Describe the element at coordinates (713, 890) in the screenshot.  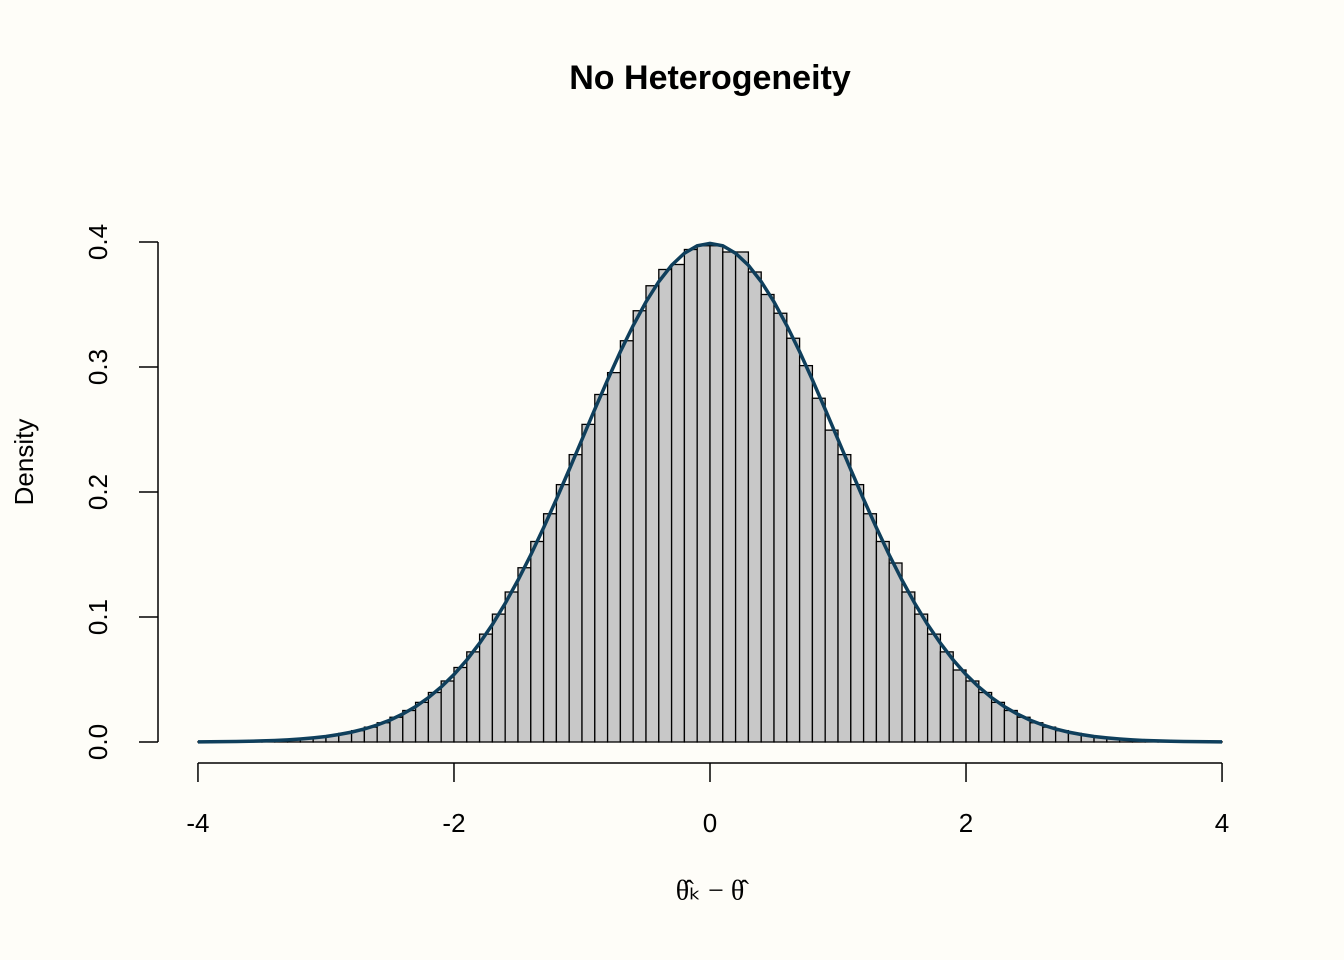
I see `x-axis-label: θ̂ₖ − θ̂` at that location.